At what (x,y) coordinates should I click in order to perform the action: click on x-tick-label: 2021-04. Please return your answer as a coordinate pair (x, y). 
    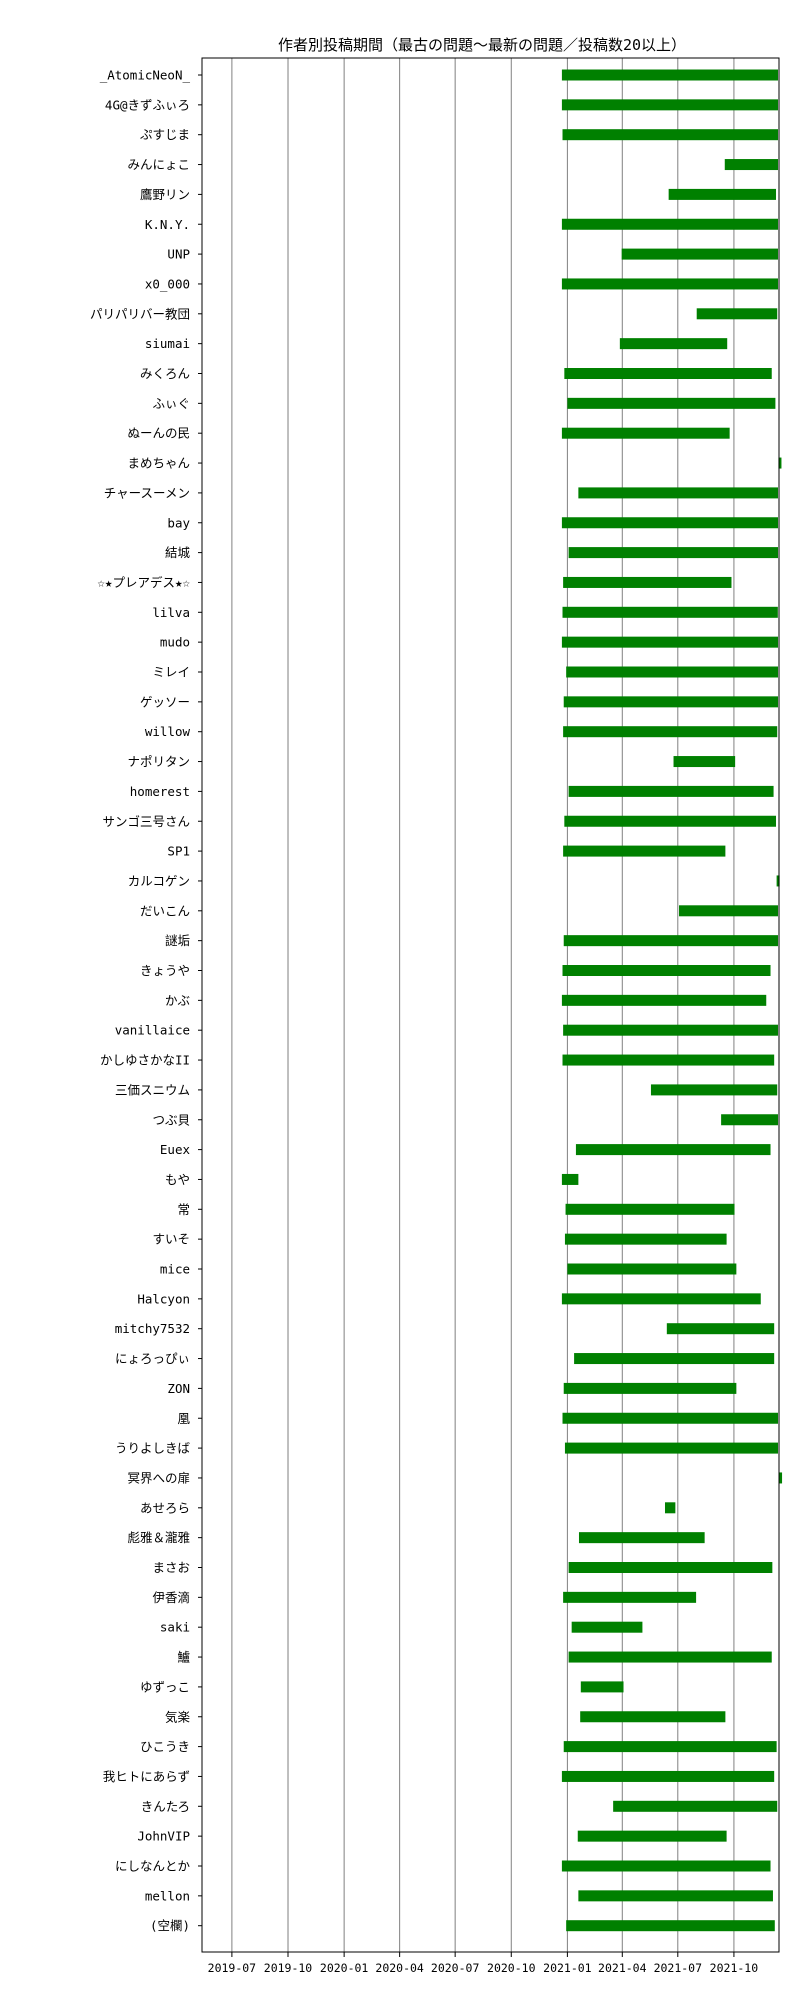
    Looking at the image, I should click on (622, 1968).